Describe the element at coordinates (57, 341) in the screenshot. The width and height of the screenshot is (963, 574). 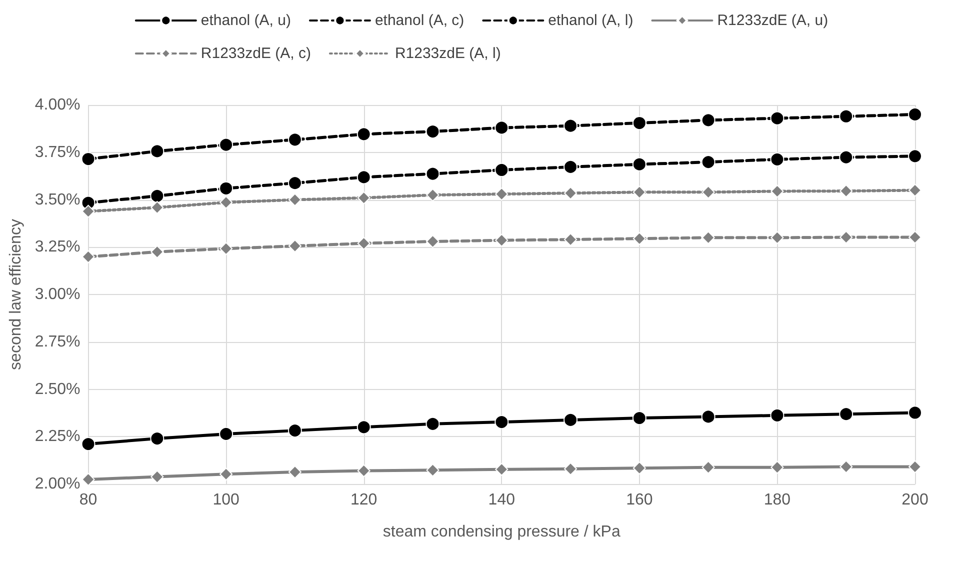
I see `y-tick-label: 2.75%` at that location.